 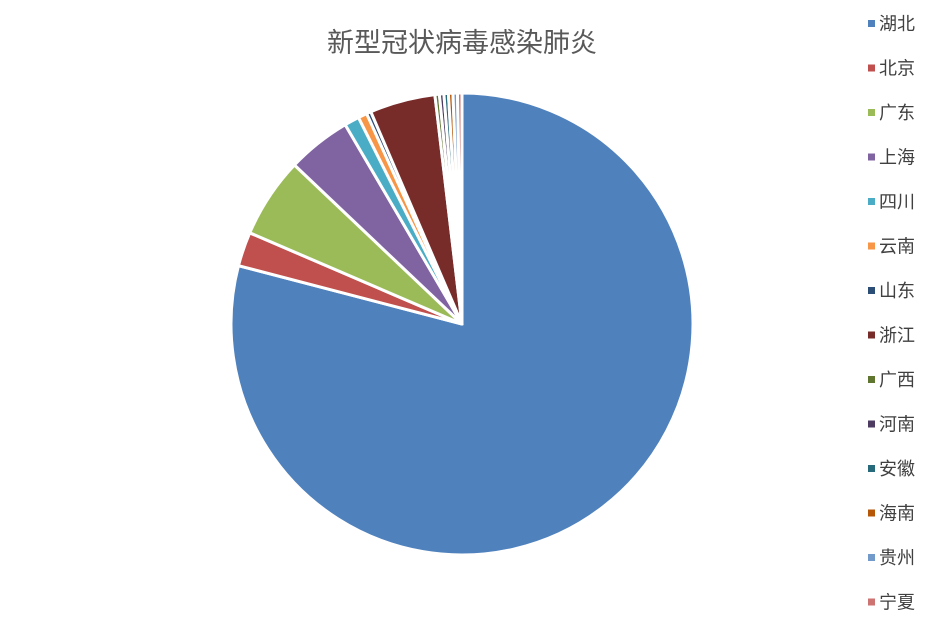 What do you see at coordinates (897, 380) in the screenshot?
I see `legend-label: 广西` at bounding box center [897, 380].